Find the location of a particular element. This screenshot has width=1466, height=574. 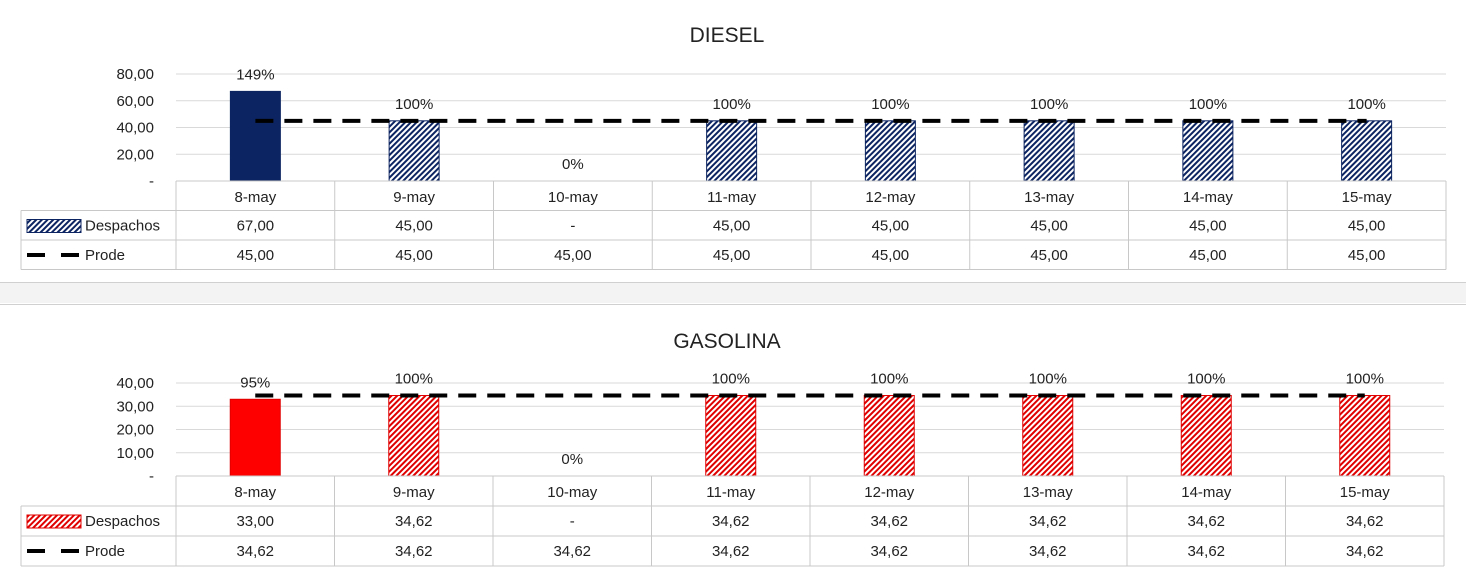

table-cell: 33,00 is located at coordinates (255, 521).